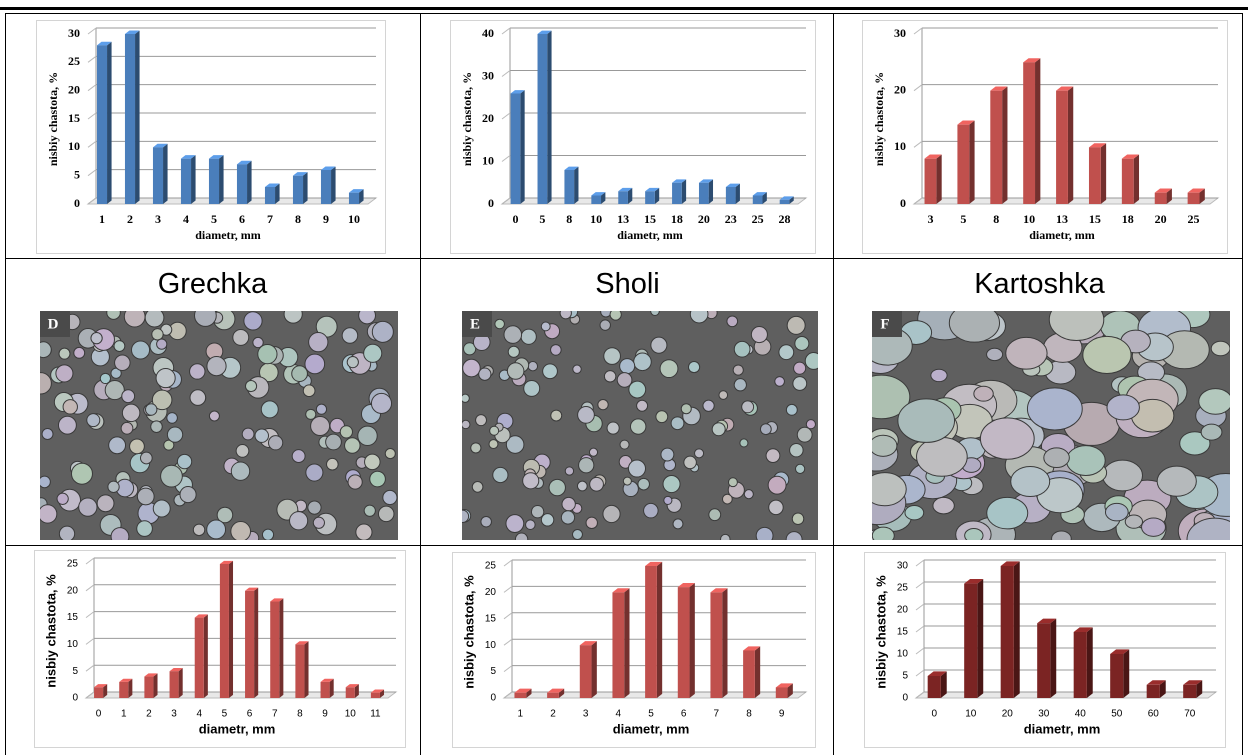 This screenshot has height=755, width=1248. Describe the element at coordinates (75, 698) in the screenshot. I see `y-tick-label: 0` at that location.